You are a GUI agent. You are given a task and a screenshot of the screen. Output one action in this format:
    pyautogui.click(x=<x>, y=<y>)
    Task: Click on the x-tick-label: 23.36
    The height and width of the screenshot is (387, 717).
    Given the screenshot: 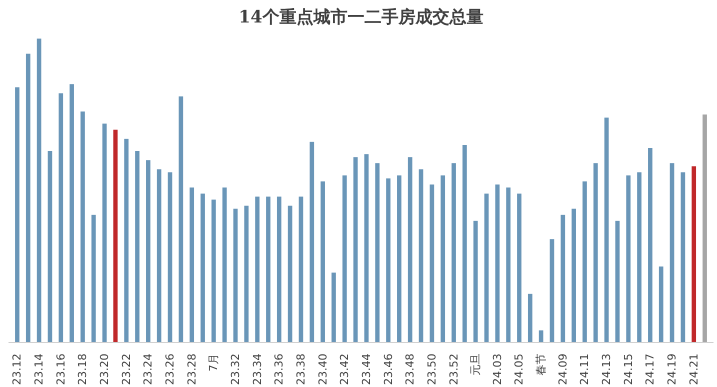 What is the action you would take?
    pyautogui.click(x=279, y=369)
    